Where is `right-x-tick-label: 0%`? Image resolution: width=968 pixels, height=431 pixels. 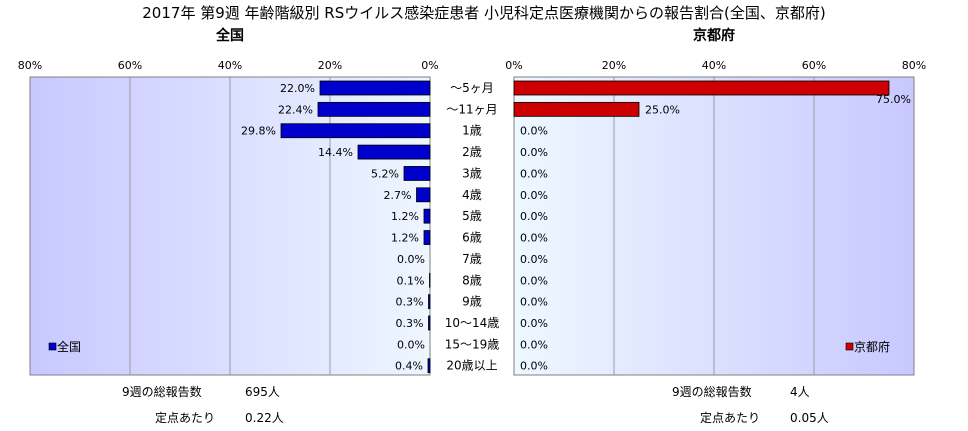 right-x-tick-label: 0% is located at coordinates (513, 65).